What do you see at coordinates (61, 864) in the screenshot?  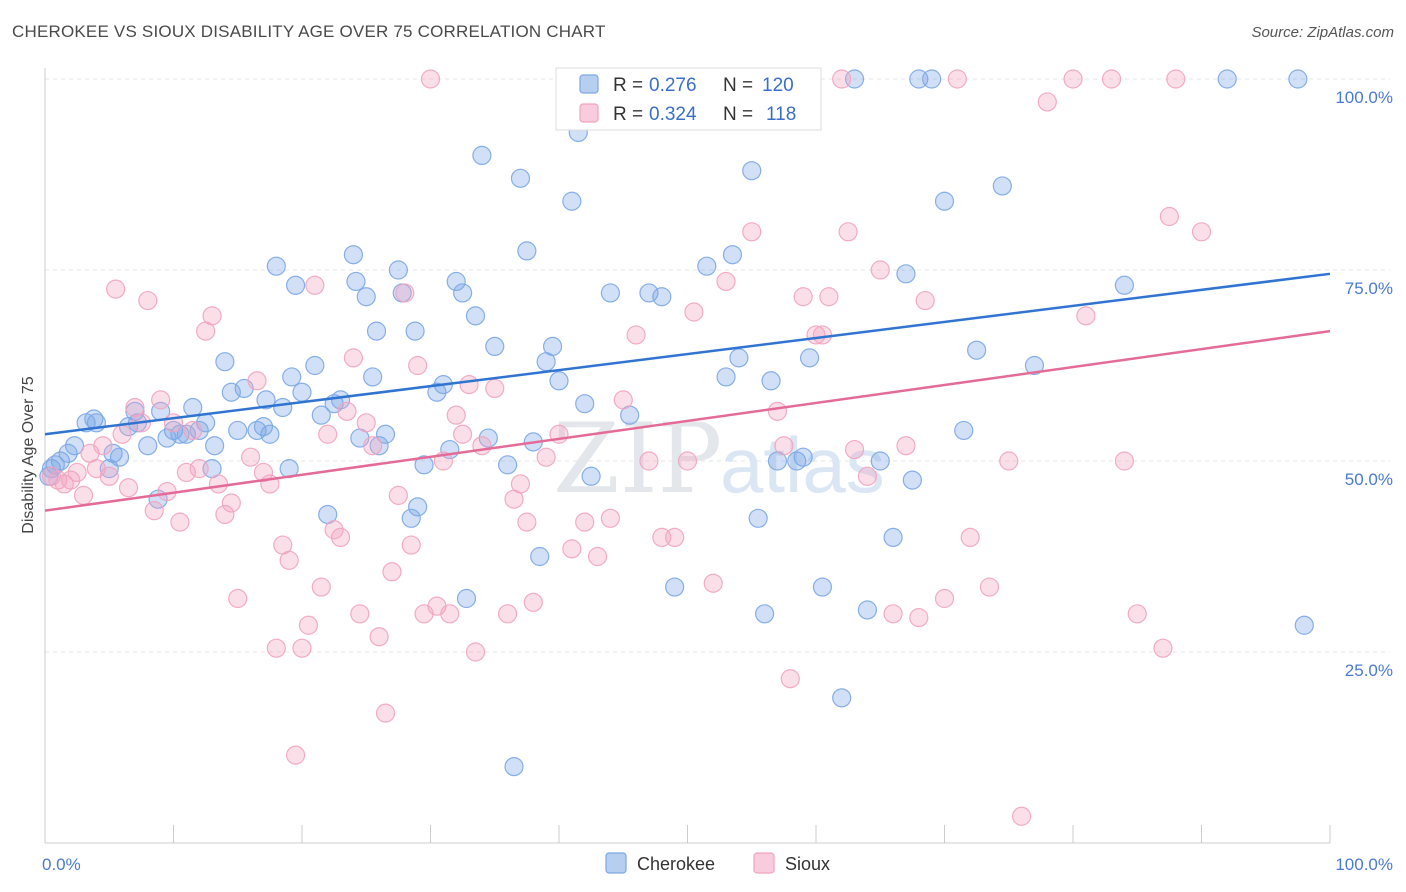 I see `x-tick-label-0: 0.0%` at bounding box center [61, 864].